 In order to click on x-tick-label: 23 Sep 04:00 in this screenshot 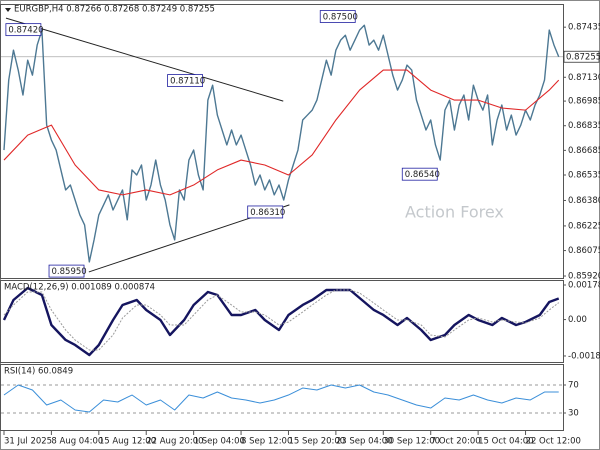, I will do `click(364, 442)`.